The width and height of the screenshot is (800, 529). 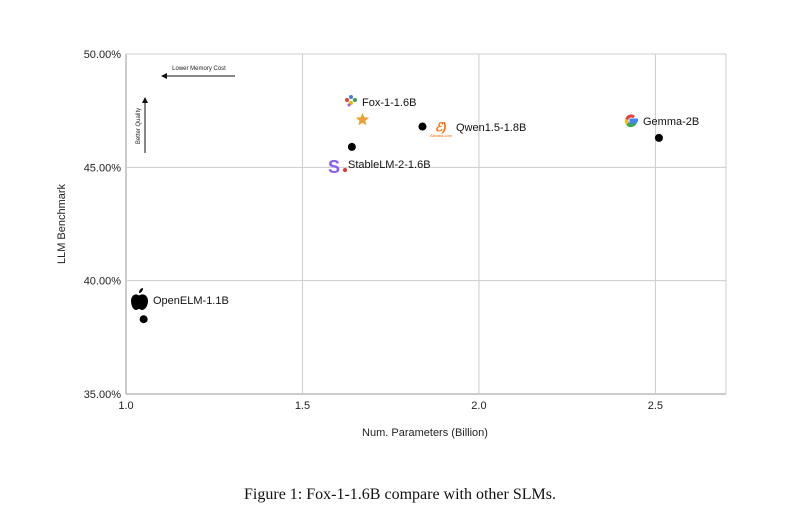 What do you see at coordinates (389, 103) in the screenshot?
I see `label-fox: Fox-1-1.6B` at bounding box center [389, 103].